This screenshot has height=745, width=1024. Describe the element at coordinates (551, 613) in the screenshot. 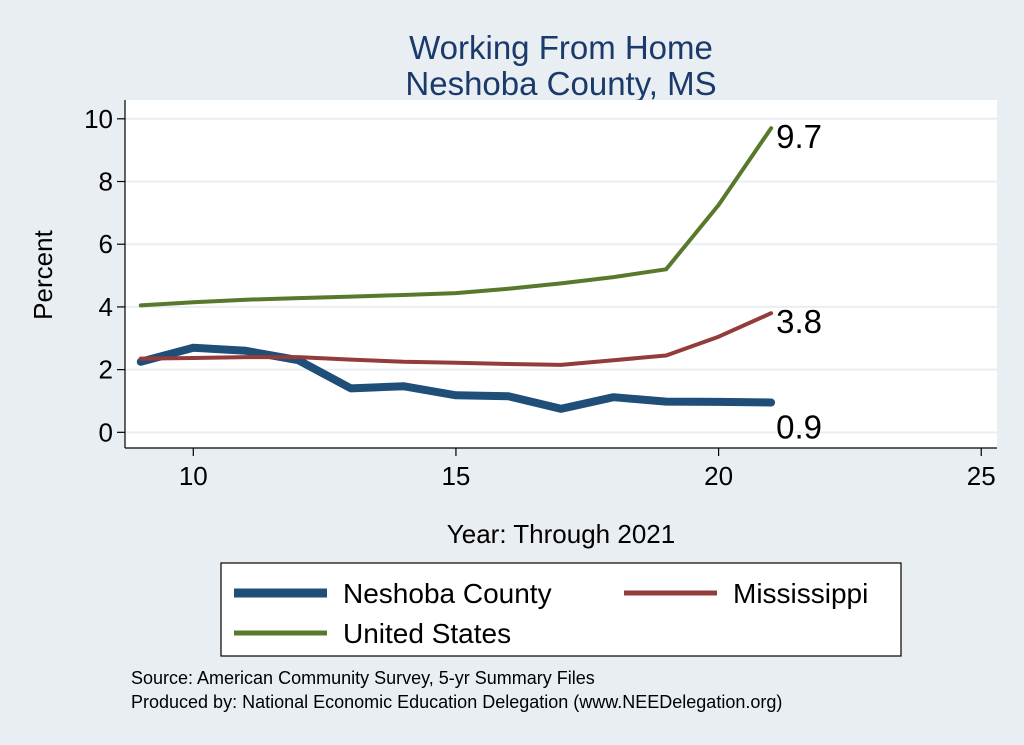

I see `legend: Neshoba County Mississippi United States` at that location.